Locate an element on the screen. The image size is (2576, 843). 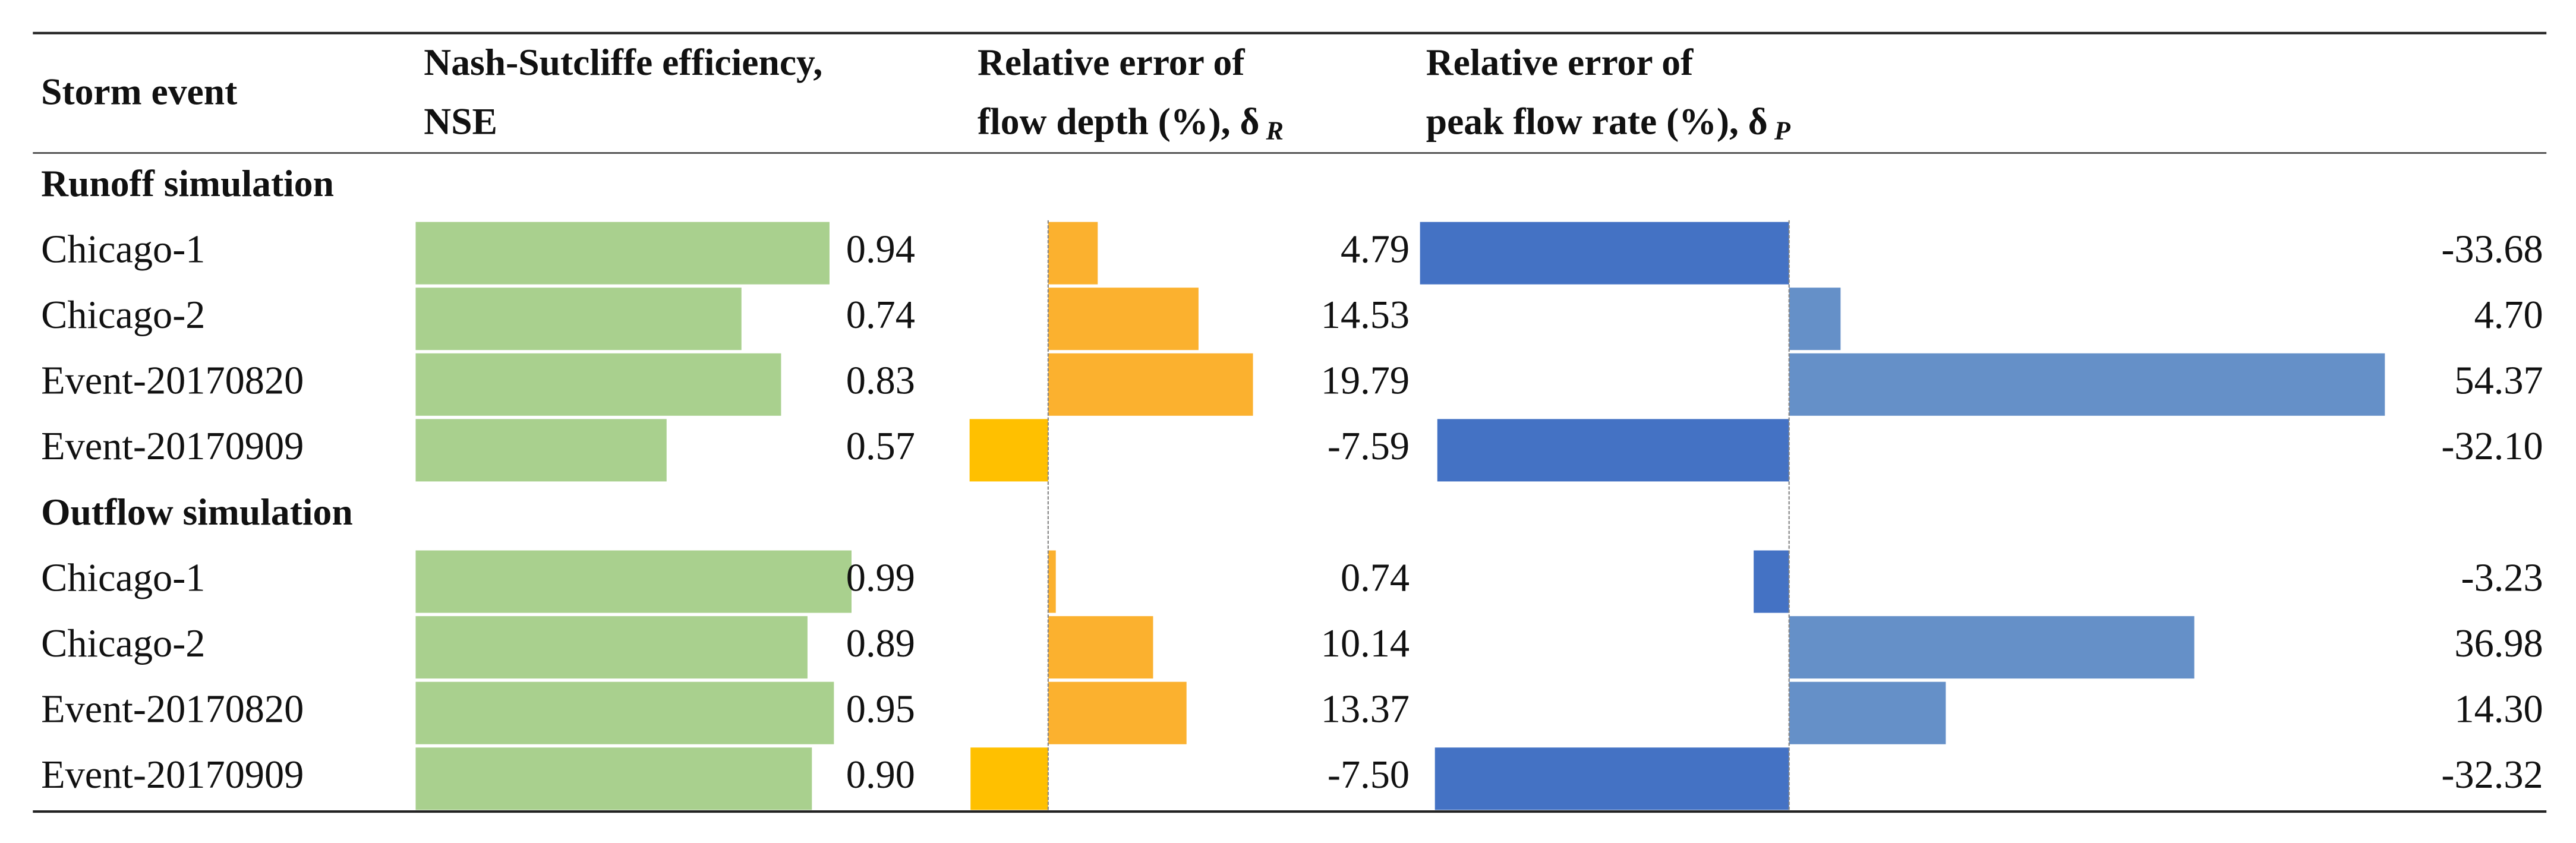
peak-flow-value: -33.68 is located at coordinates (2492, 249).